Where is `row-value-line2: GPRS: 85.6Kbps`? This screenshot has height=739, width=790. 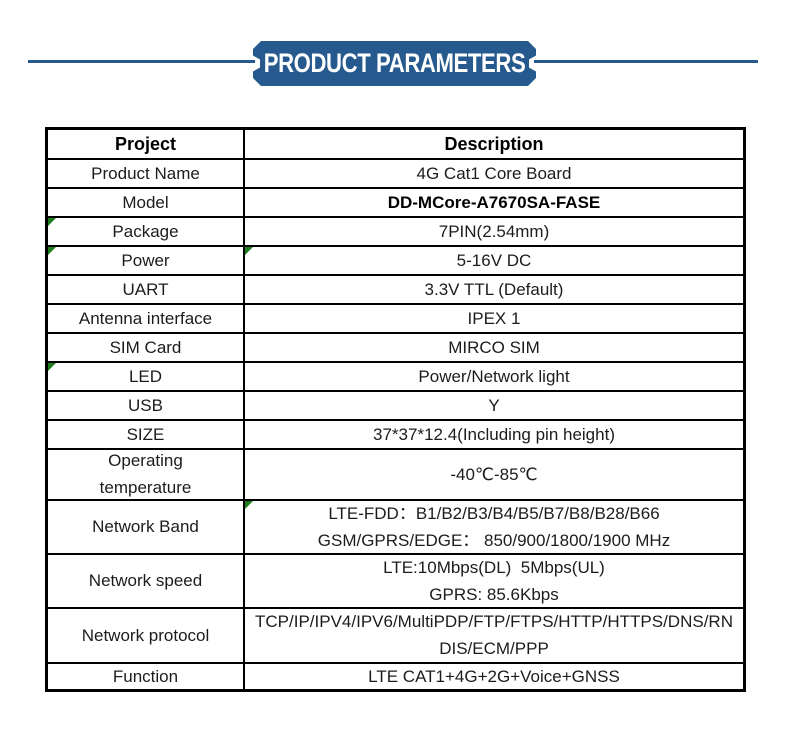
row-value-line2: GPRS: 85.6Kbps is located at coordinates (494, 594).